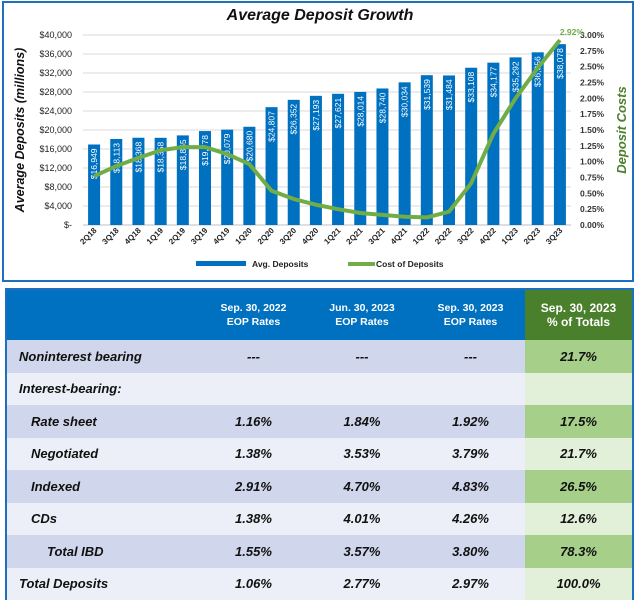 The width and height of the screenshot is (640, 600). What do you see at coordinates (470, 421) in the screenshot?
I see `cell-value: 1.92%` at bounding box center [470, 421].